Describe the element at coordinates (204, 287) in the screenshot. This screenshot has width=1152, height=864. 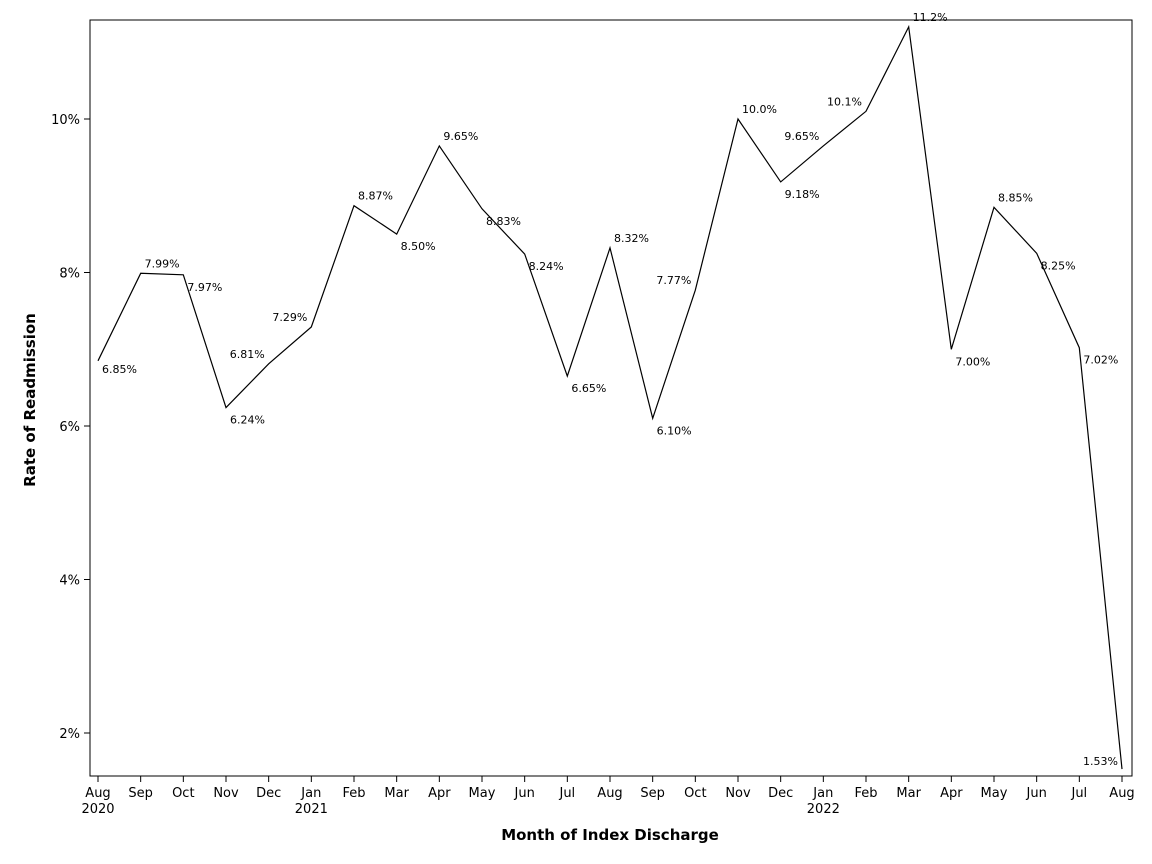
I see `data-label: 7.97%` at that location.